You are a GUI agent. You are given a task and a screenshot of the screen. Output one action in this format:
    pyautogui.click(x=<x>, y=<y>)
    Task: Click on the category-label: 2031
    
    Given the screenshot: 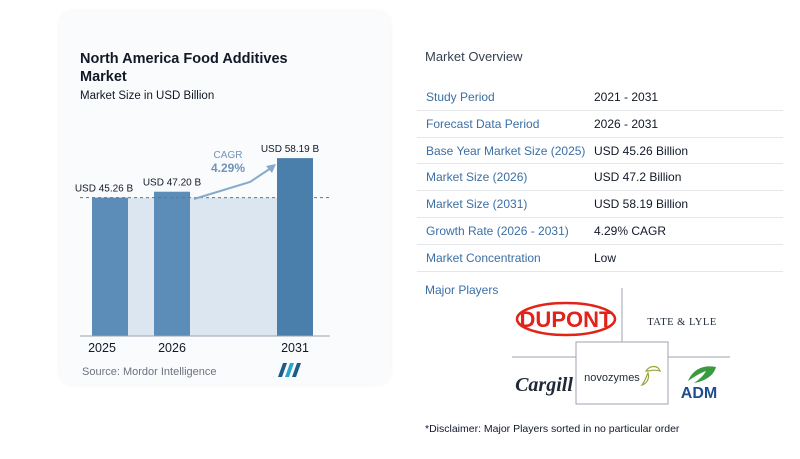 What is the action you would take?
    pyautogui.click(x=295, y=348)
    